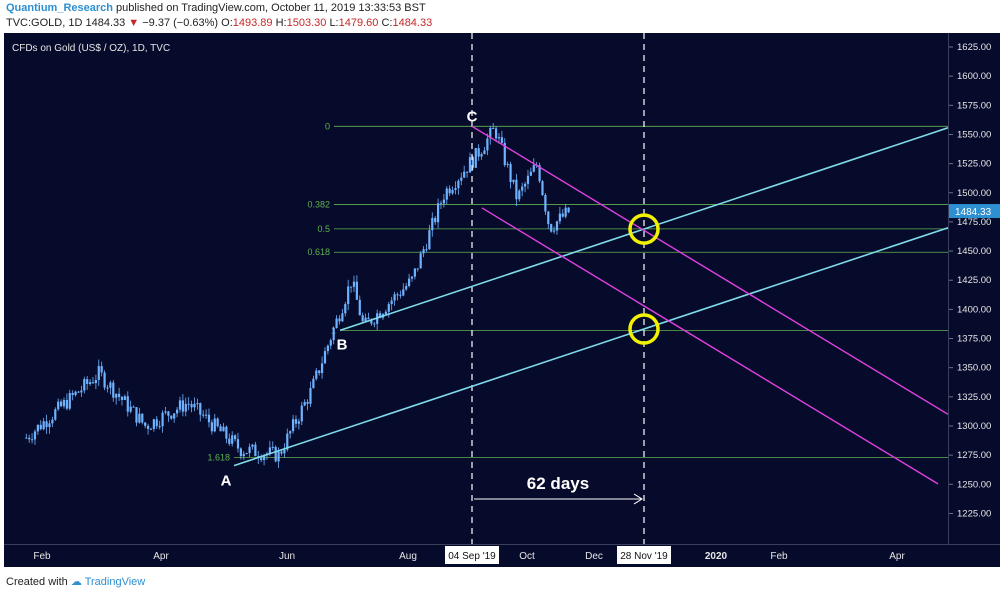 This screenshot has height=596, width=1000. I want to click on last-price: 1484.33, so click(105, 23).